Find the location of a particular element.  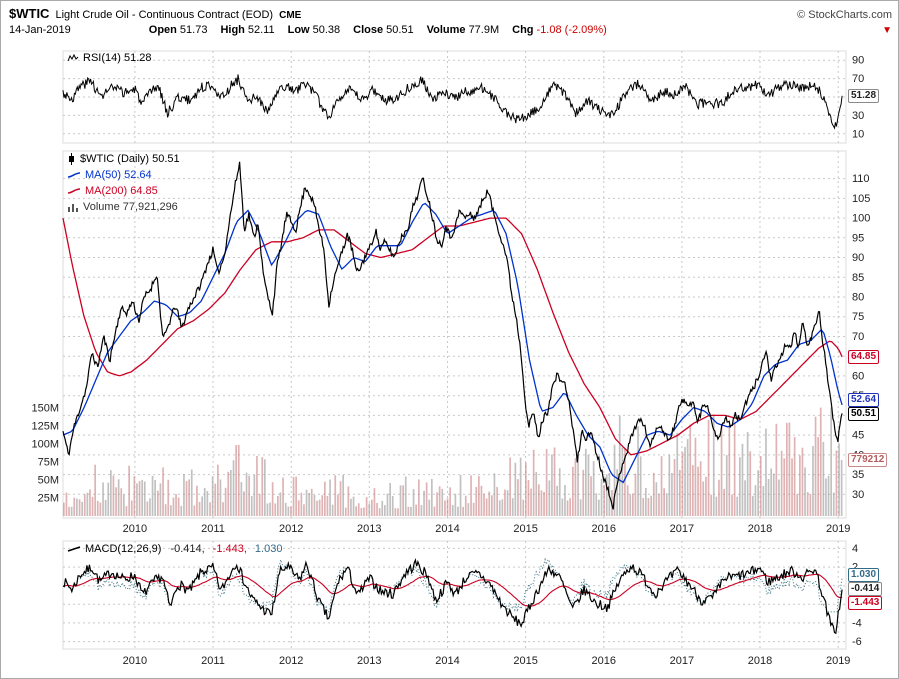

svg-text: 80 is located at coordinates (858, 298).